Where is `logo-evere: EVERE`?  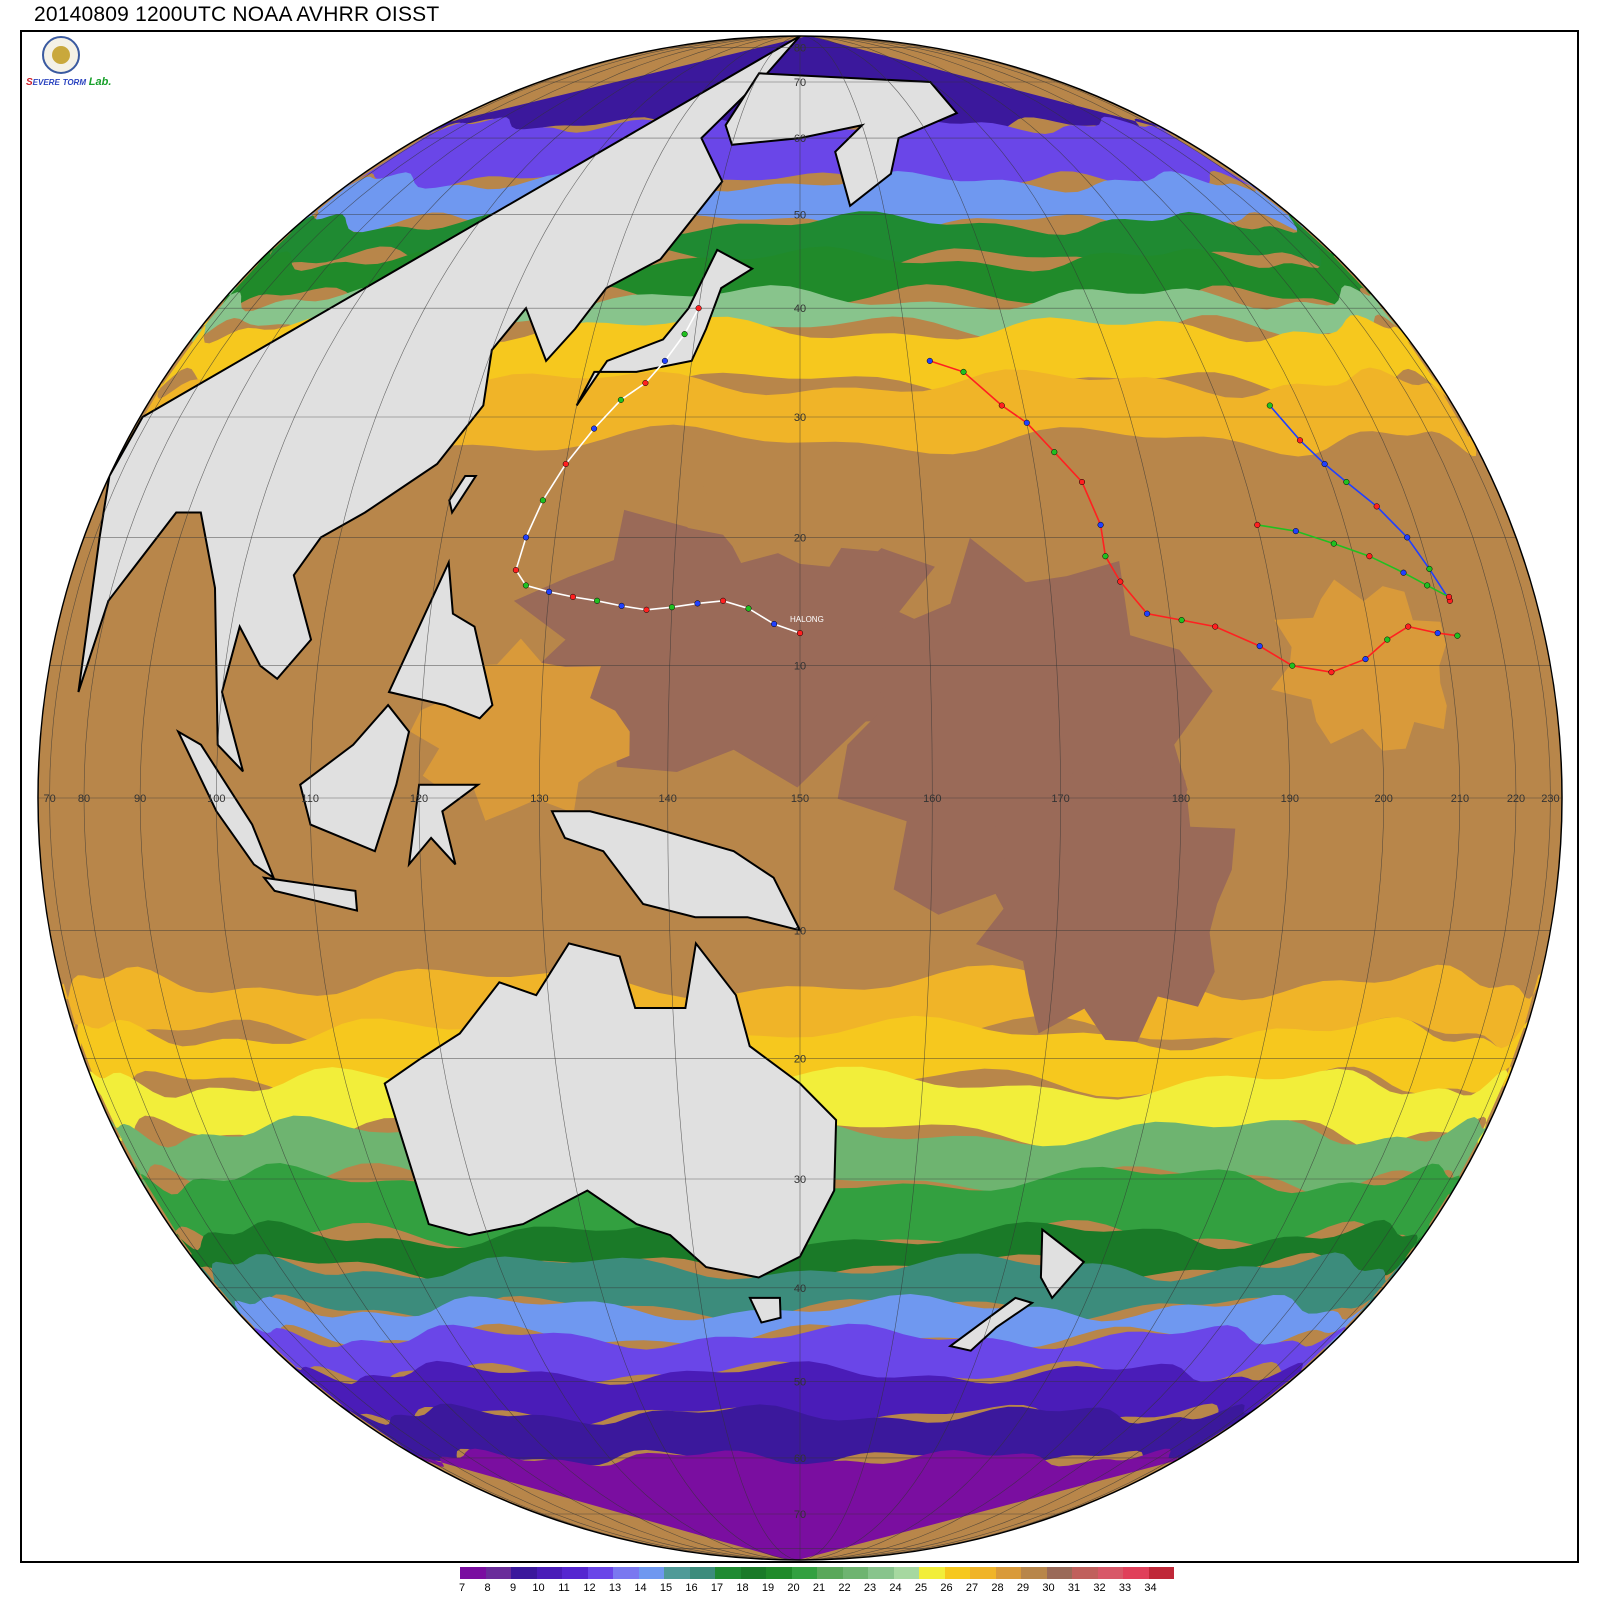 logo-evere: EVERE is located at coordinates (46, 82).